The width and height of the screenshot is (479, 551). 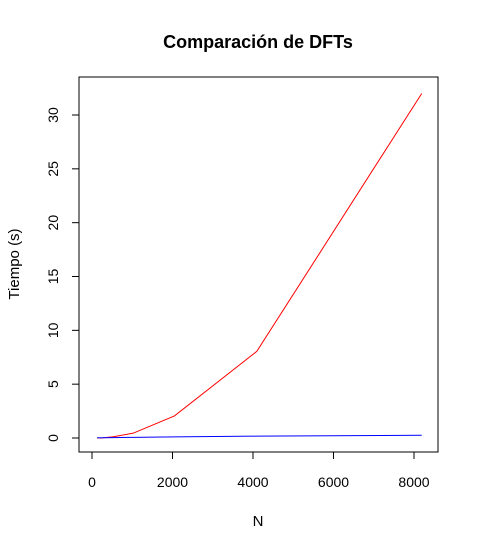 What do you see at coordinates (53, 277) in the screenshot?
I see `y-tick-label: 15` at bounding box center [53, 277].